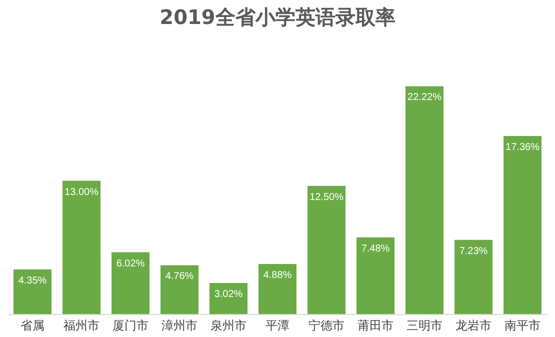 This screenshot has height=337, width=555. I want to click on data-label: 12.50%, so click(327, 197).